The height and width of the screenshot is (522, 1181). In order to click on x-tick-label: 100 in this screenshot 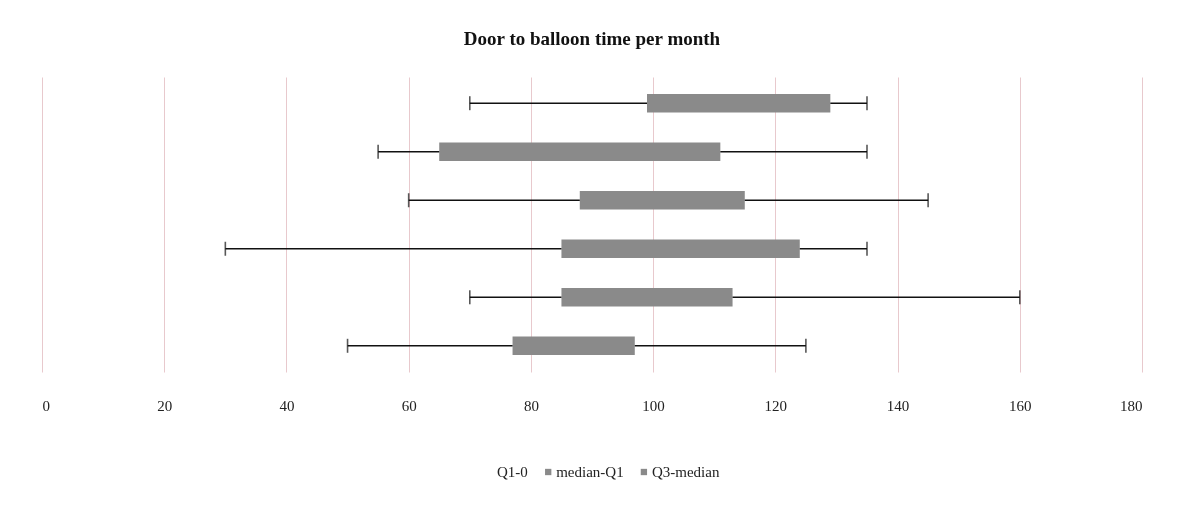, I will do `click(653, 405)`.